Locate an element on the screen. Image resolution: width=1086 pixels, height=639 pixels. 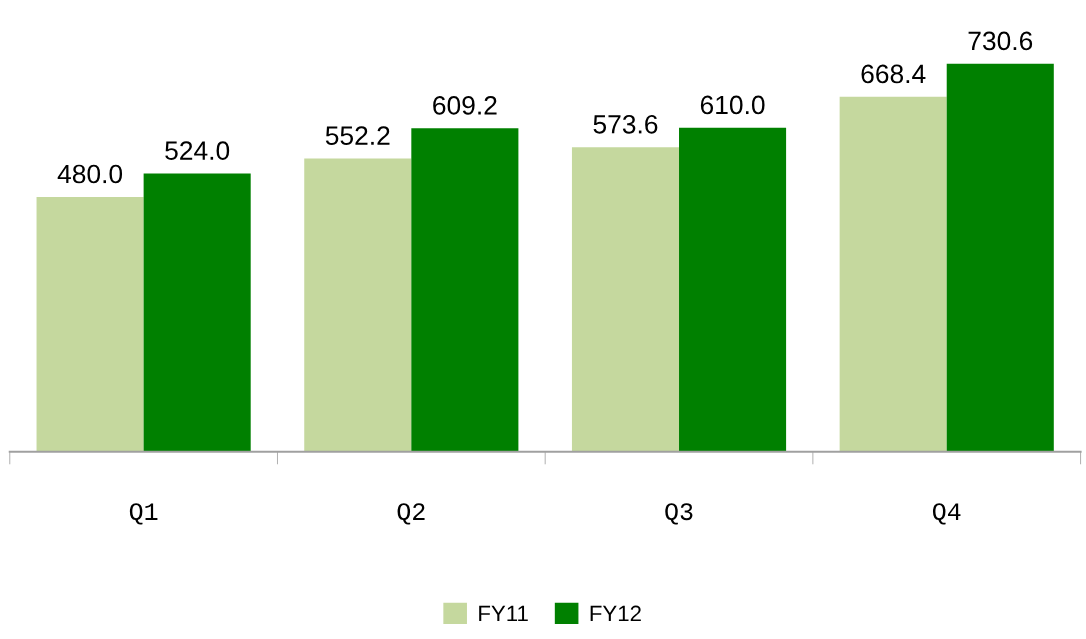
data-label: 573.6 is located at coordinates (625, 124).